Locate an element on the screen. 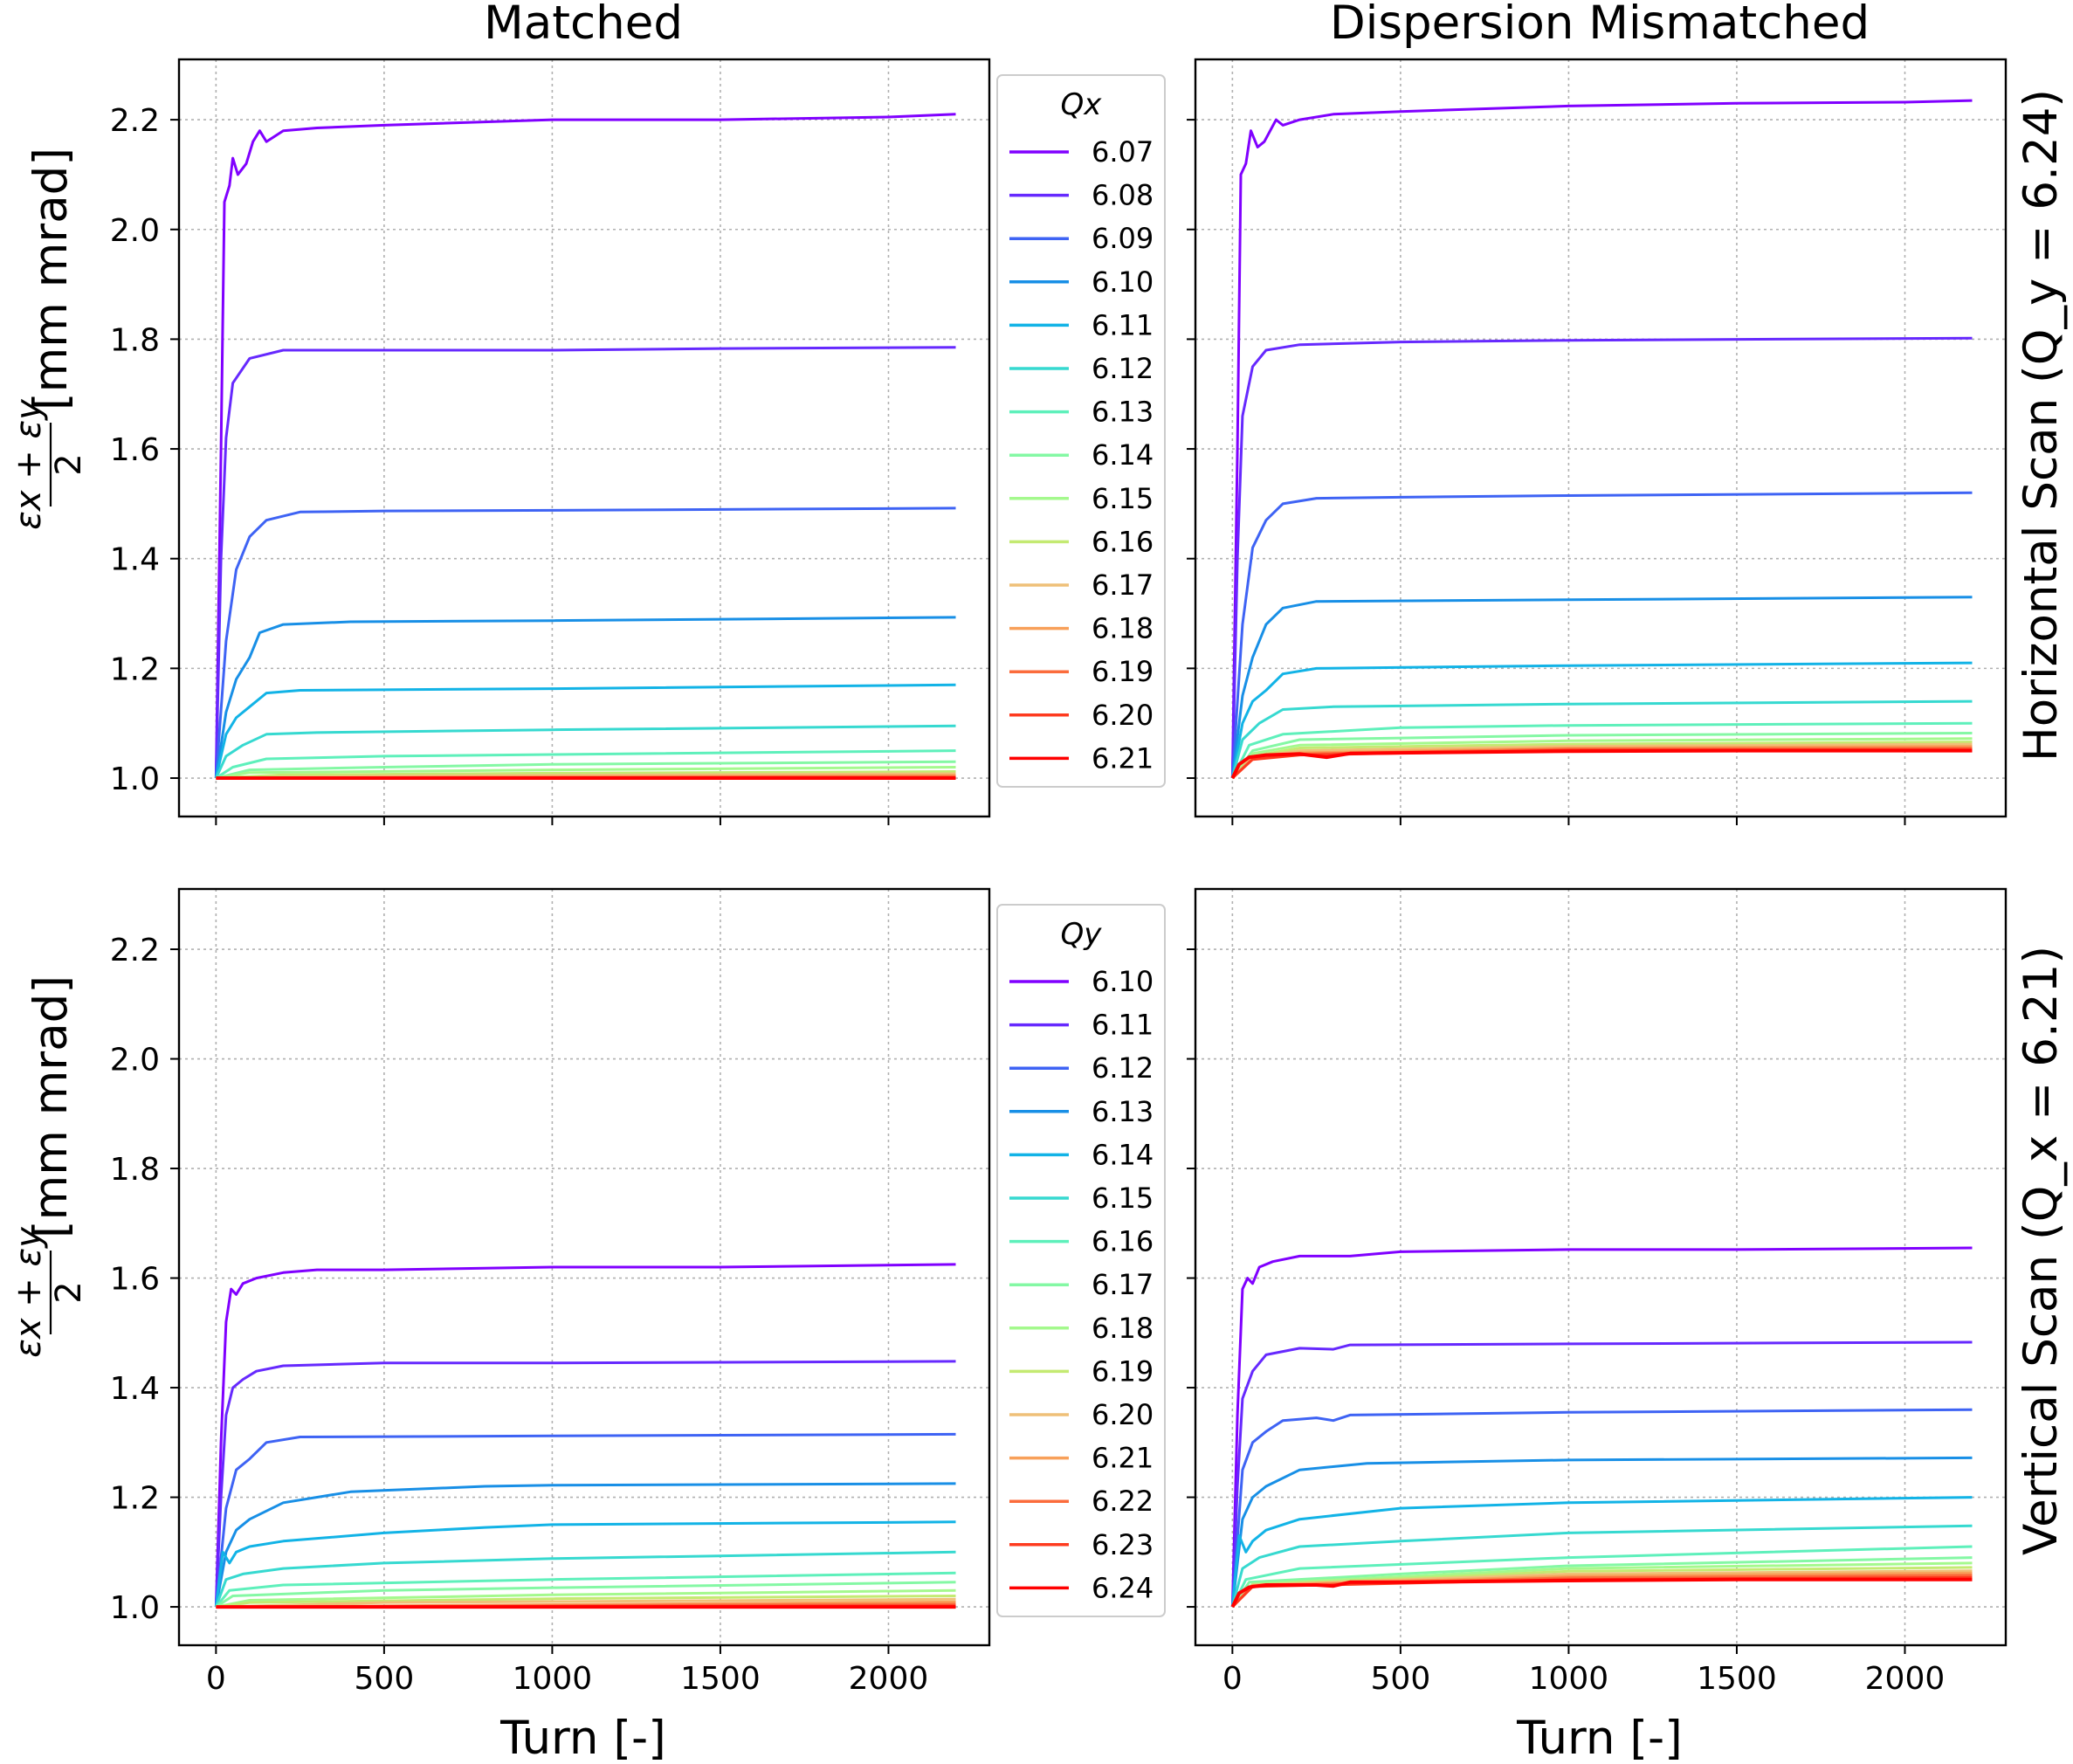  col-title-dispersion-mismatched: Dispersion Mismatched is located at coordinates (1600, 25).